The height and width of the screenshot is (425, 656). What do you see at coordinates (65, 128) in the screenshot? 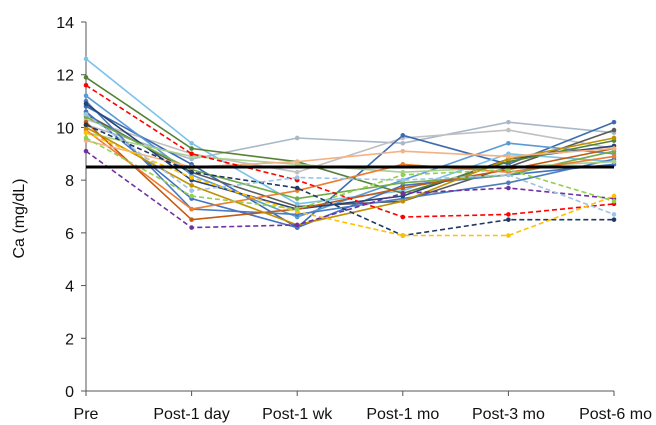
I see `y-tick-label: 10` at bounding box center [65, 128].